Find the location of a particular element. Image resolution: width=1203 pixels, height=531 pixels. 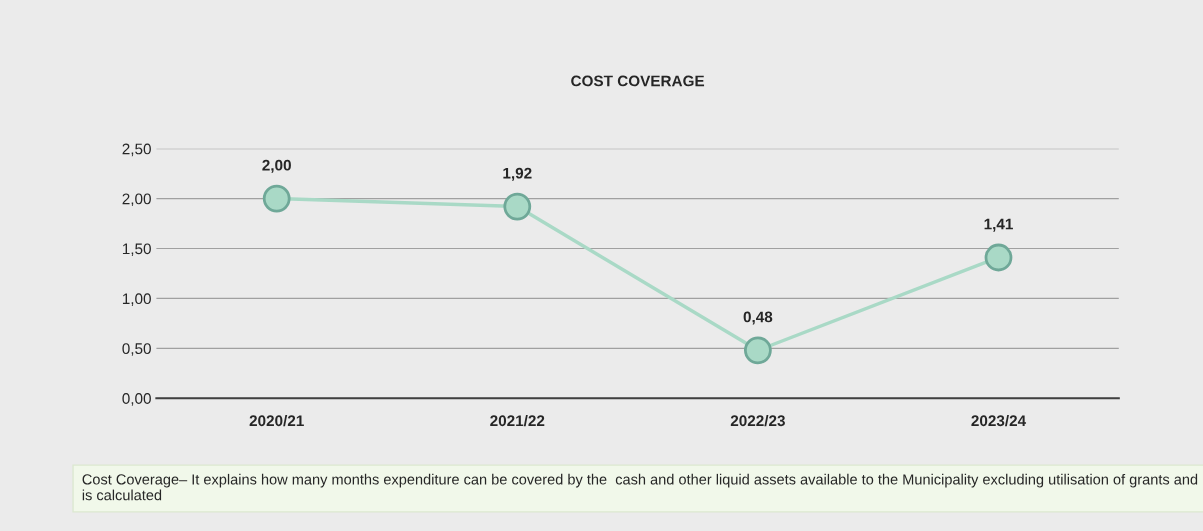

y-tick-label: 0,00 is located at coordinates (136, 399).